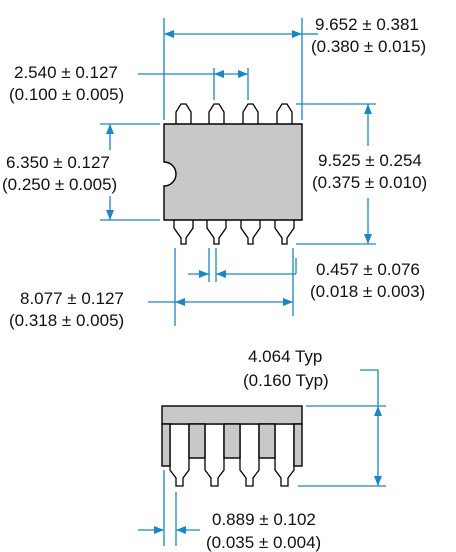 Image resolution: width=456 pixels, height=552 pixels. I want to click on label-pin-pitch-mm: 2.540 ± 0.127, so click(66, 72).